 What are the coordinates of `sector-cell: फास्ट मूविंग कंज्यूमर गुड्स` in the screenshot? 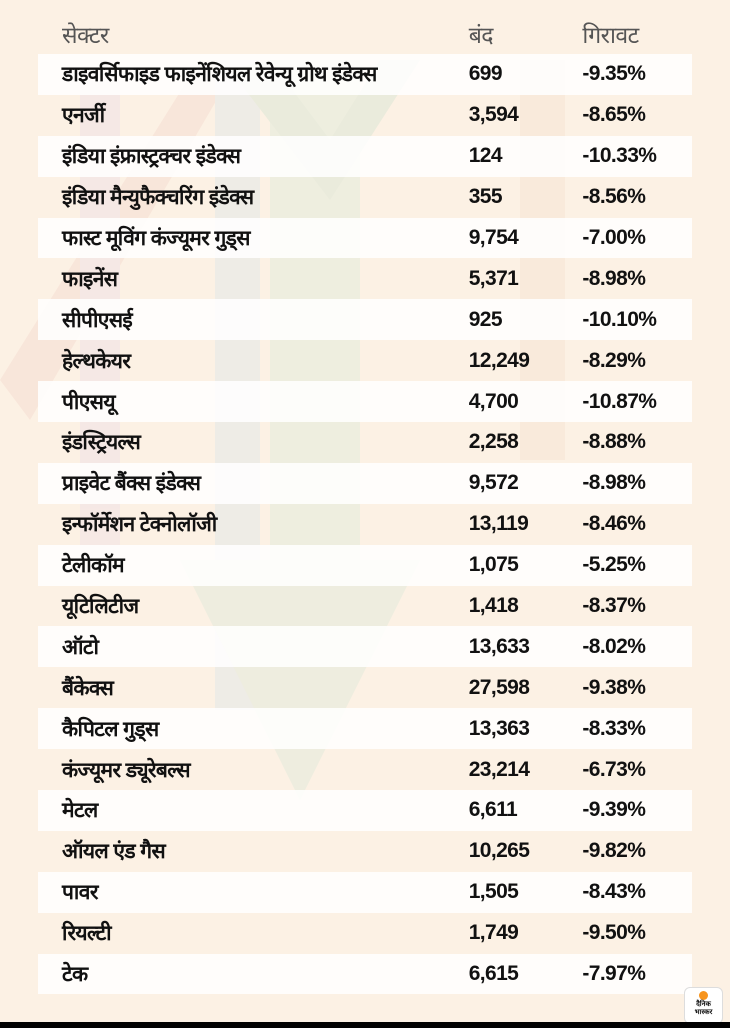 It's located at (156, 238).